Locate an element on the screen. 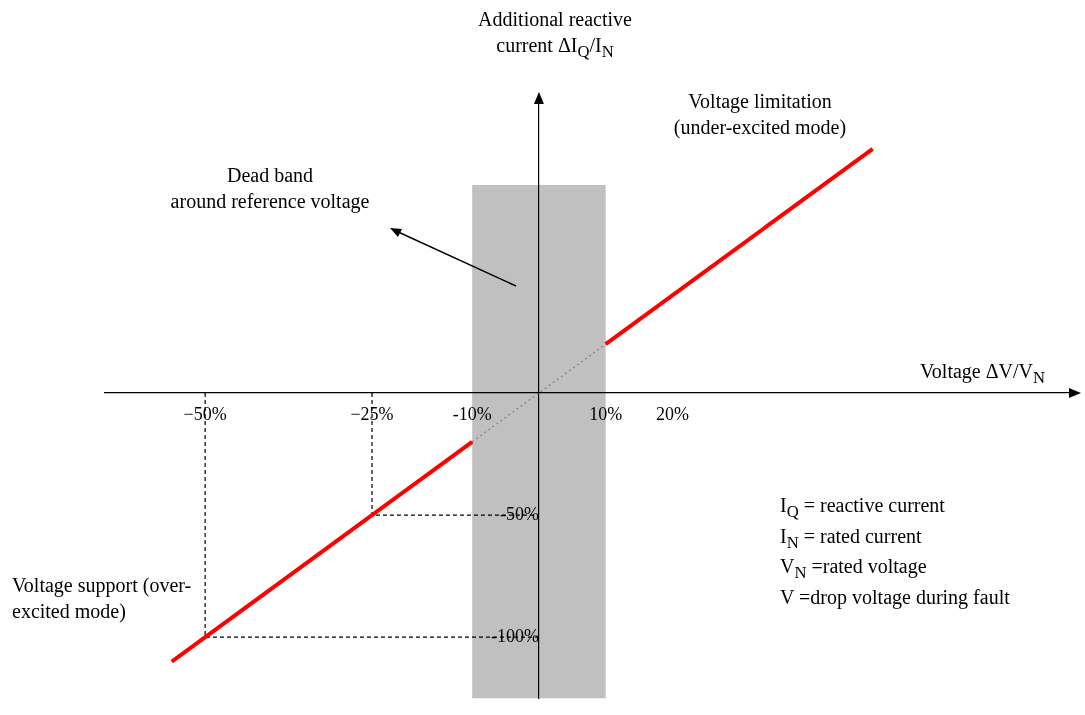 Image resolution: width=1085 pixels, height=715 pixels. x-tick-label: -10% is located at coordinates (472, 413).